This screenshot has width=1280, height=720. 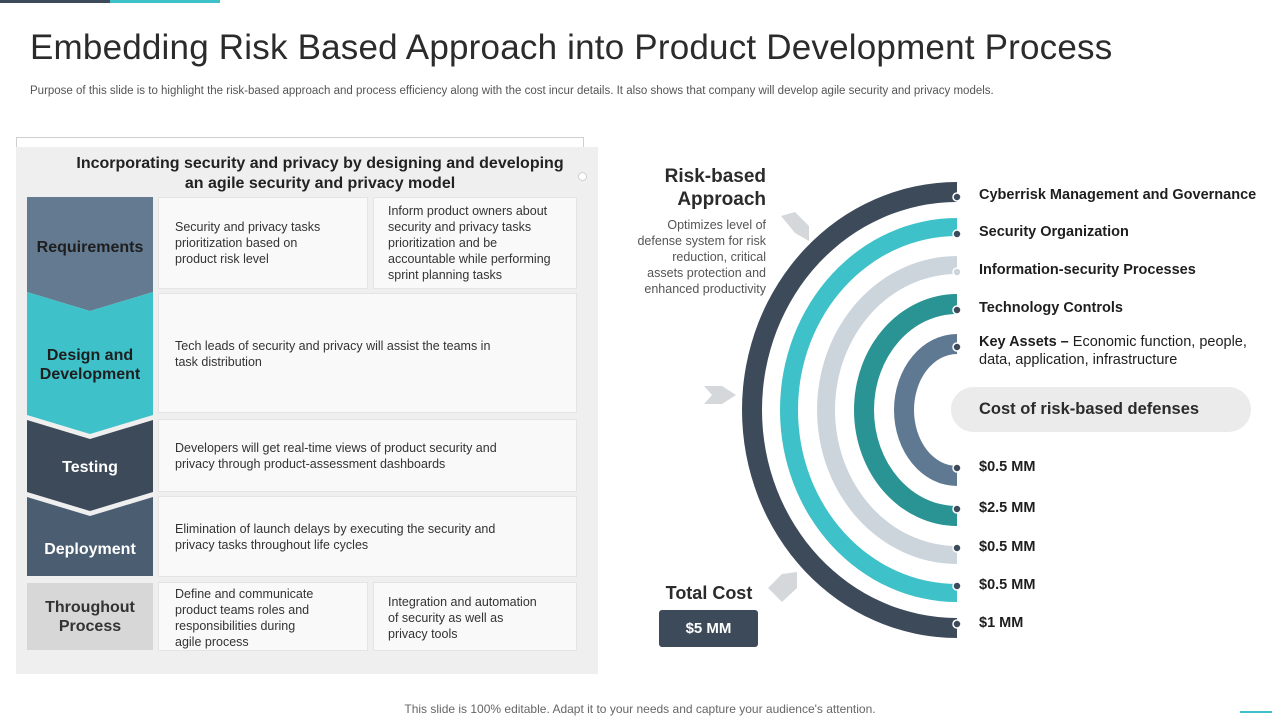 I want to click on stage-throughout: Throughout Process, so click(x=90, y=617).